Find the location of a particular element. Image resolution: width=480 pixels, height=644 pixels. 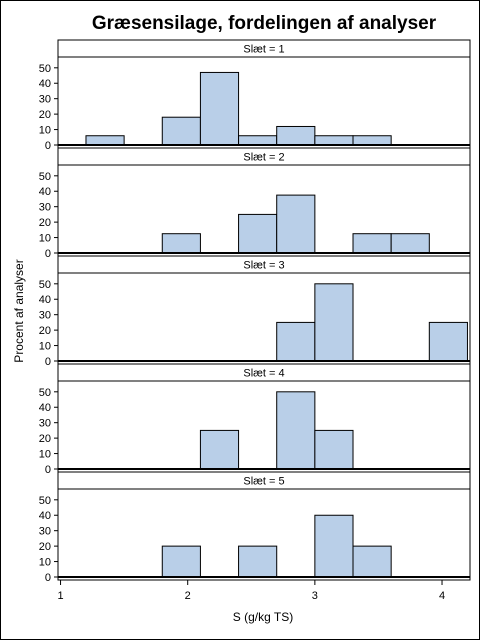

panel-label: Slæt = 3 is located at coordinates (263, 266).